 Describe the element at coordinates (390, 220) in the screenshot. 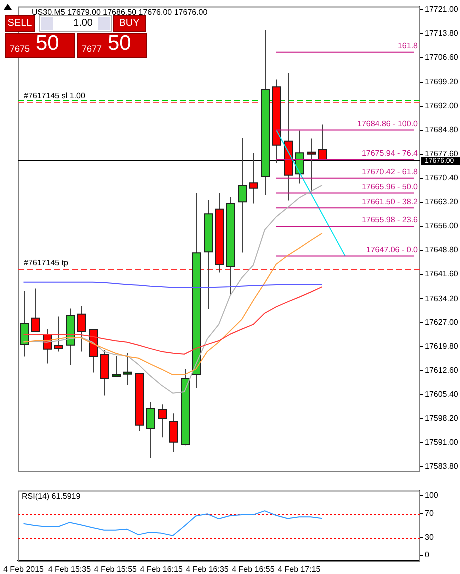

I see `series-label: 17655.98 - 23.6` at that location.